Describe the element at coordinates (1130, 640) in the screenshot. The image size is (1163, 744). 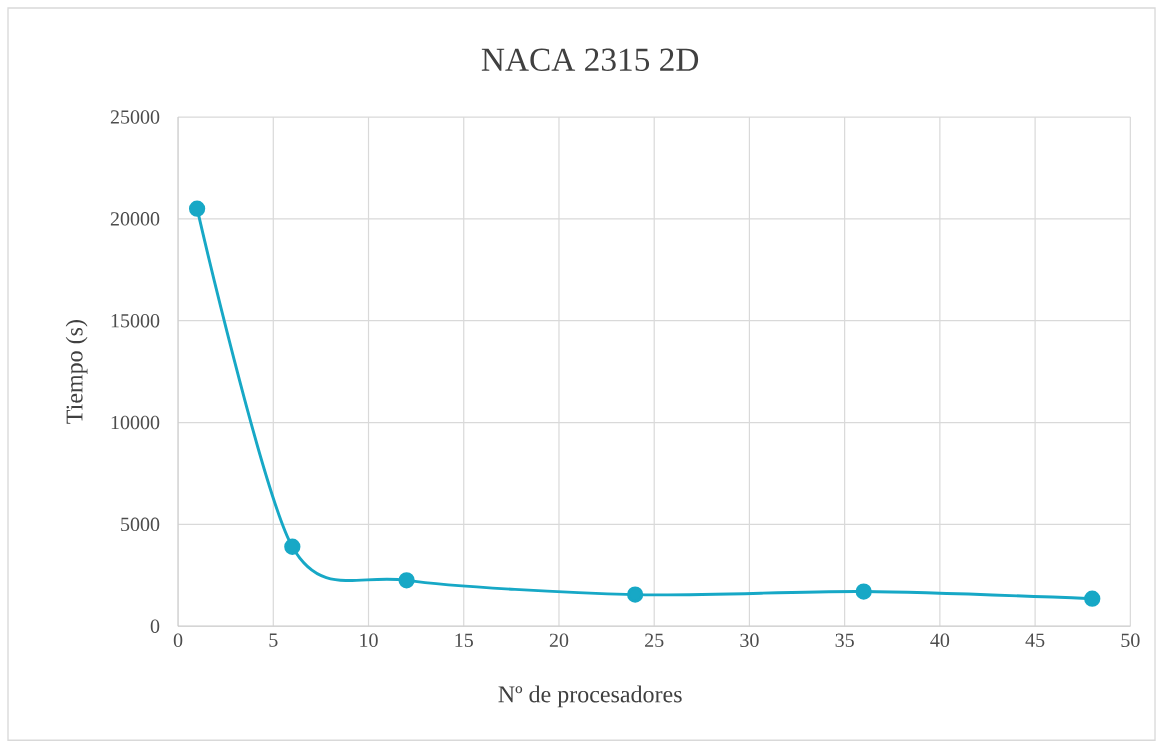
I see `x-tick-label: 50` at that location.